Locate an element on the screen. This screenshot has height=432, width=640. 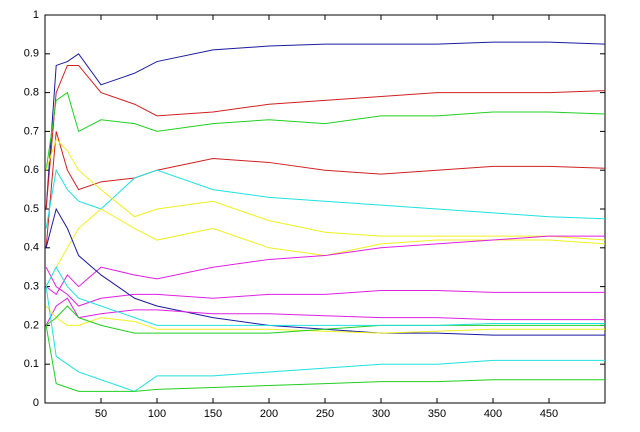
x-tick-label: 300 is located at coordinates (381, 414).